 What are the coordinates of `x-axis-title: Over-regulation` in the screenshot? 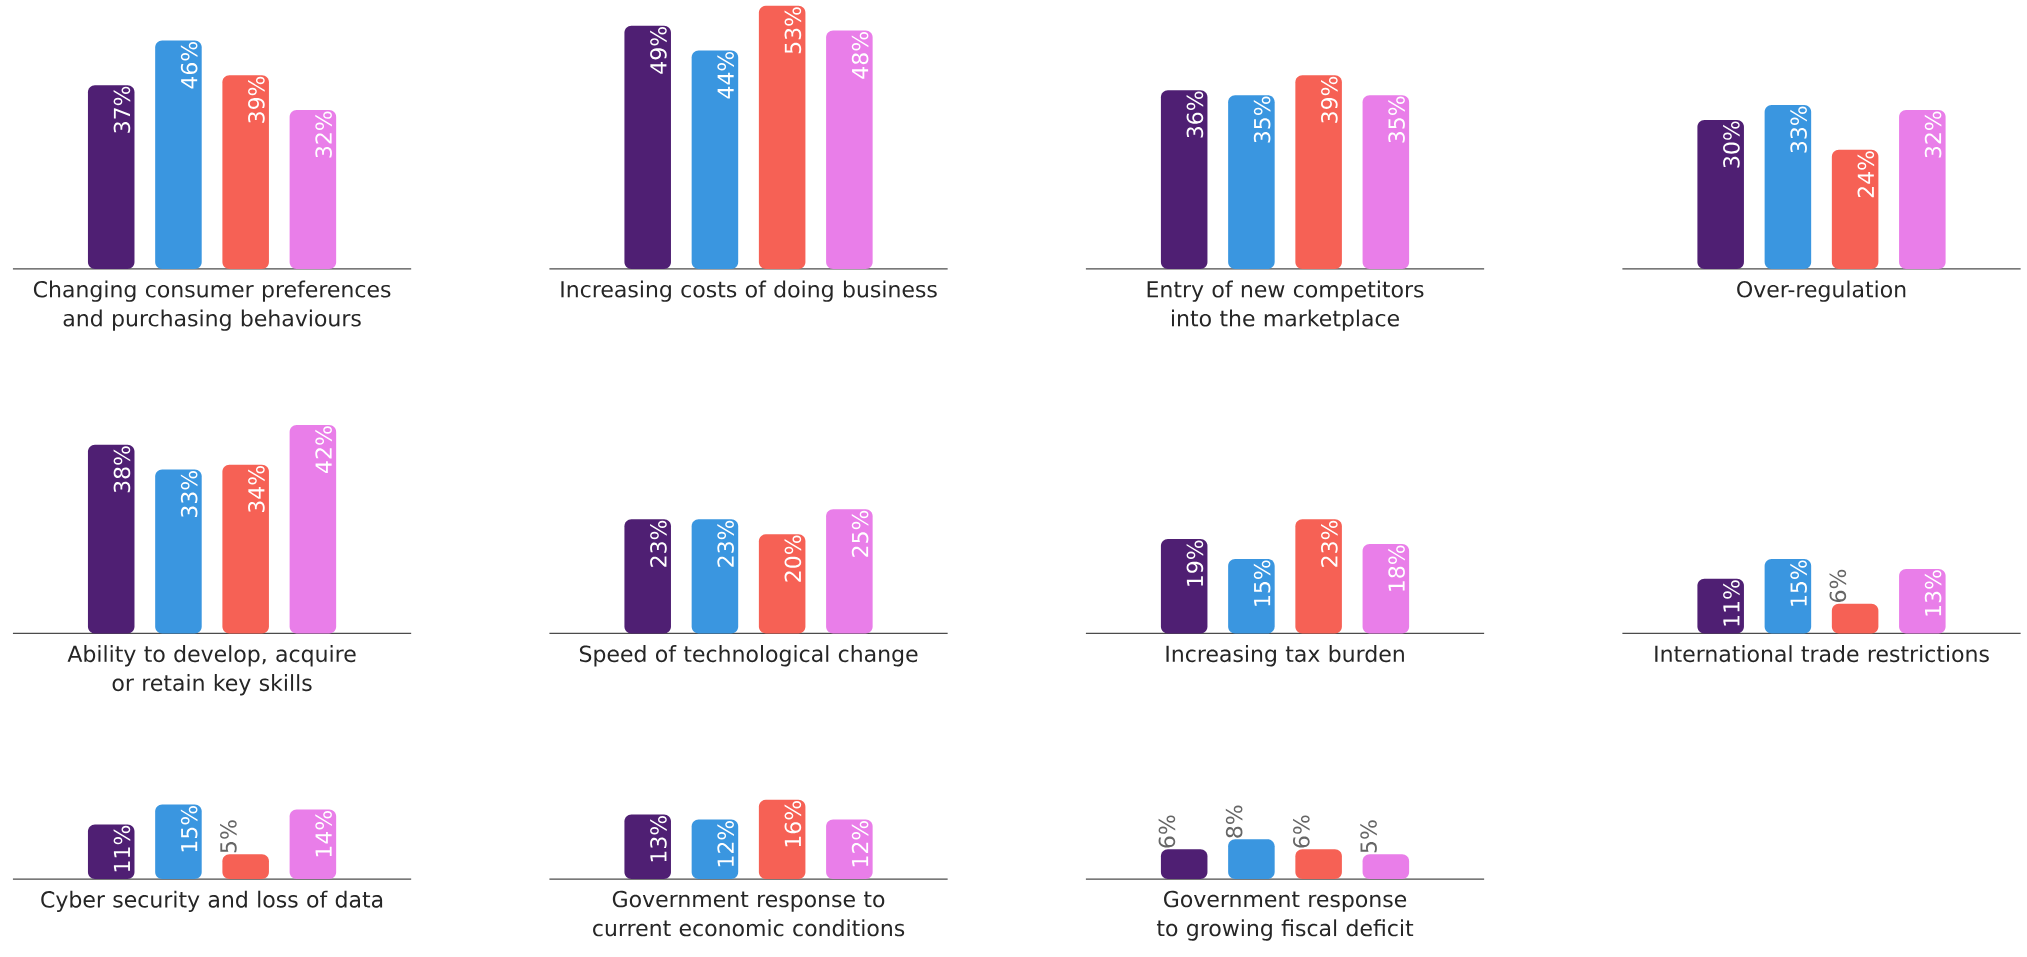 It's located at (1821, 291).